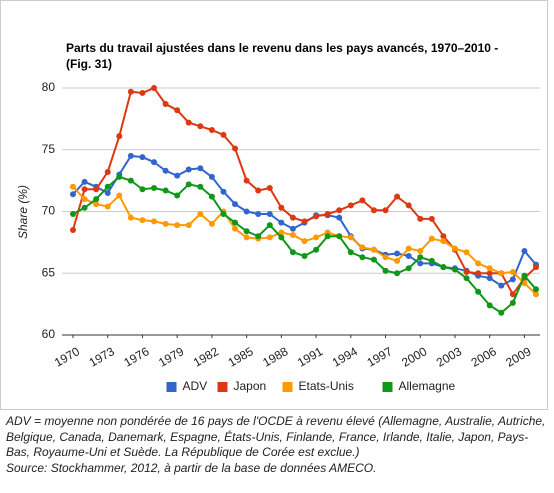  What do you see at coordinates (195, 386) in the screenshot?
I see `legend-label: ADV` at bounding box center [195, 386].